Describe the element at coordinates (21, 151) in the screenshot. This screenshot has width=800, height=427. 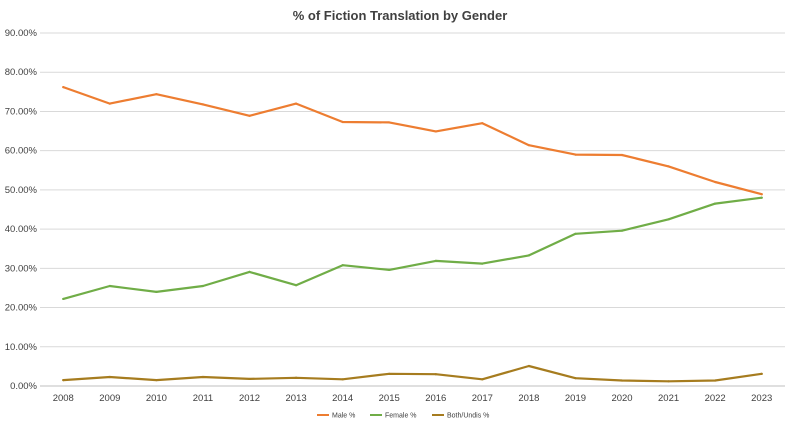
I see `y-tick-label: 60.00%` at that location.